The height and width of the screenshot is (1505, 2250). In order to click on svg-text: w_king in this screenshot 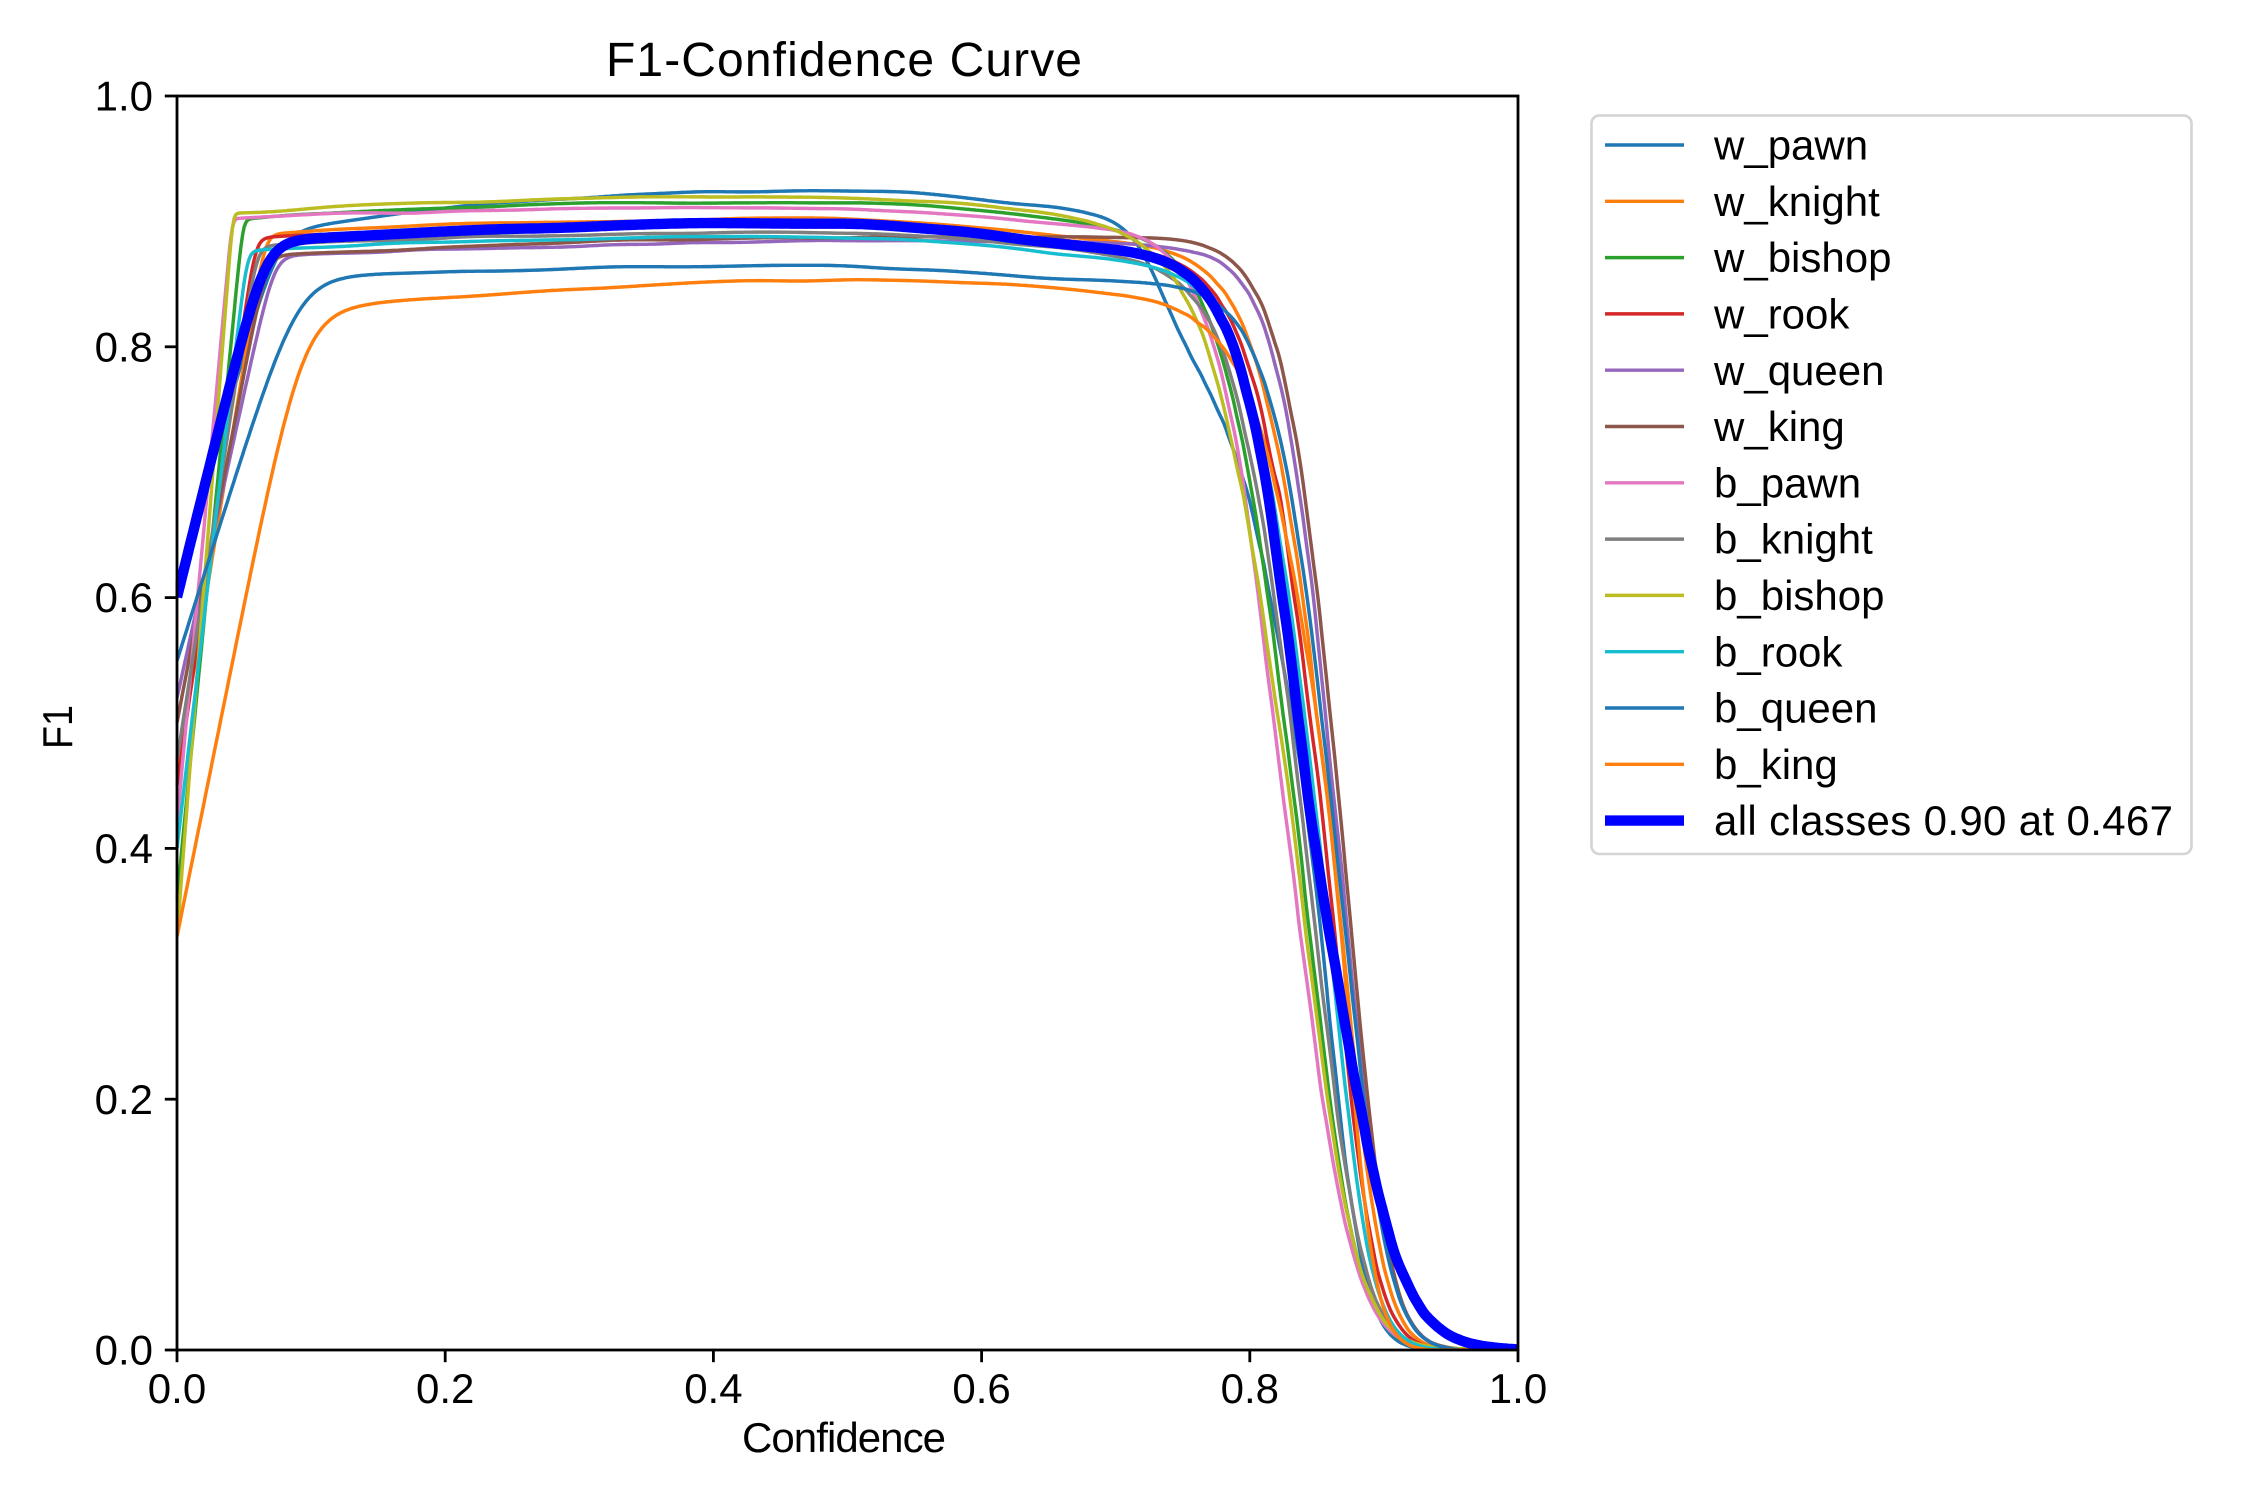, I will do `click(1779, 426)`.